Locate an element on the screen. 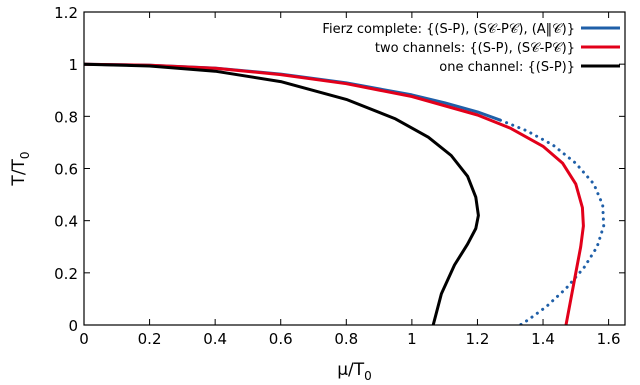 This screenshot has height=385, width=640. x-tick-label: 0.8 is located at coordinates (346, 339).